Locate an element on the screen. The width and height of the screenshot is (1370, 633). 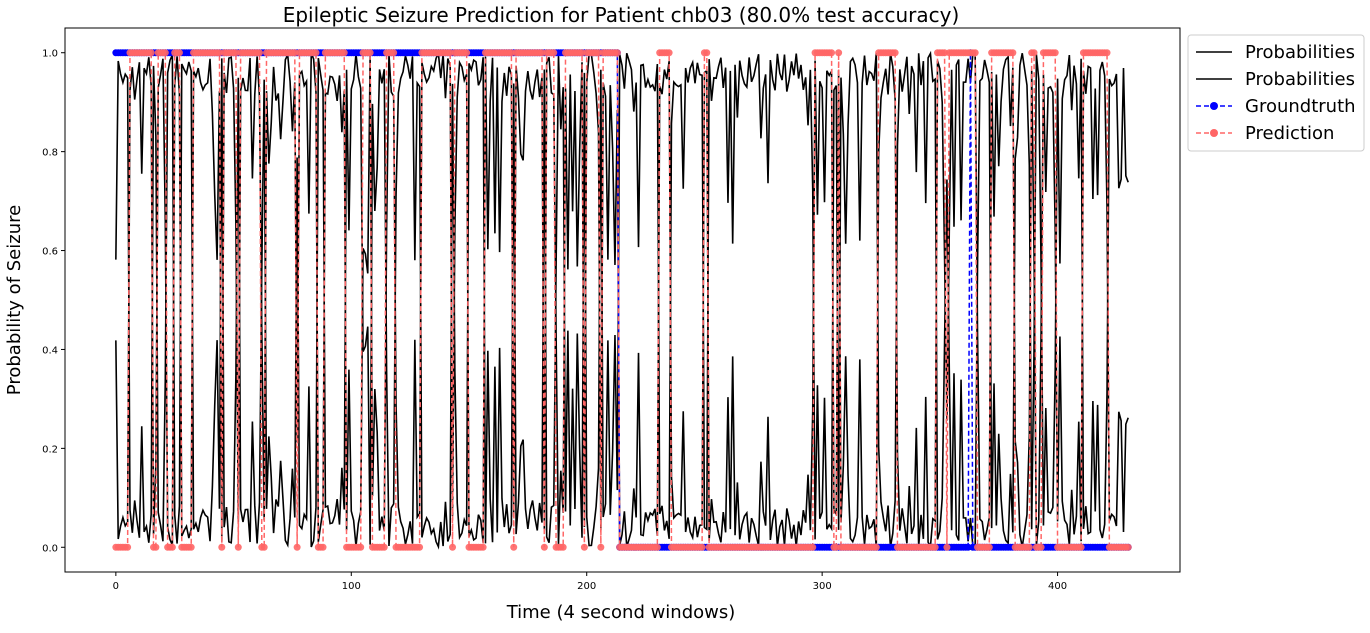
x-tick-label: 300 is located at coordinates (822, 586).